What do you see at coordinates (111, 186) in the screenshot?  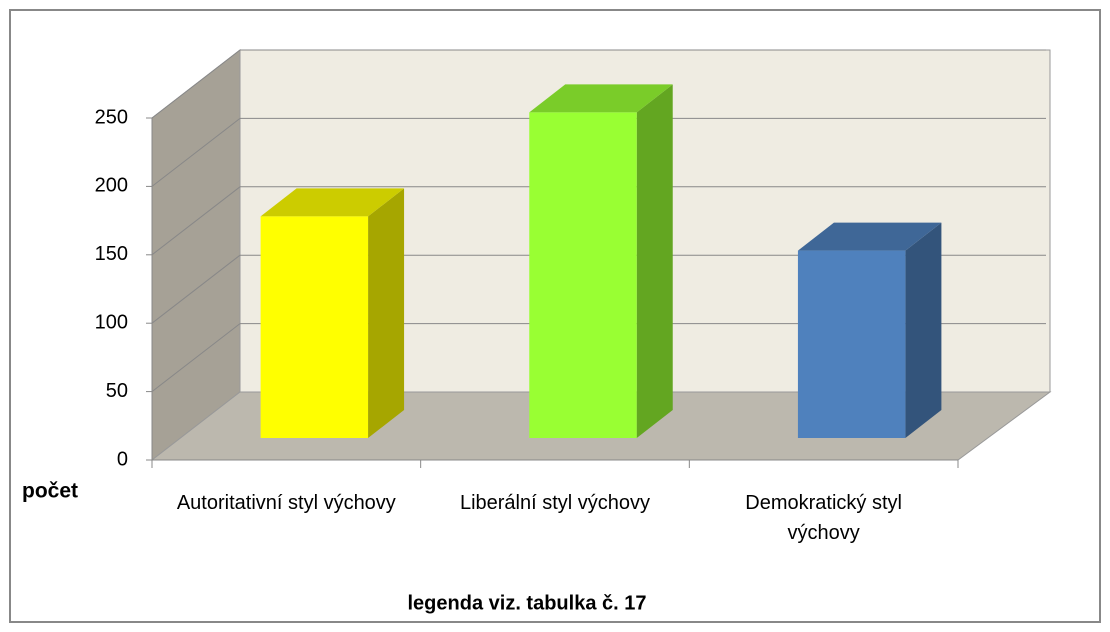 I see `y-tick-label: 200` at bounding box center [111, 186].